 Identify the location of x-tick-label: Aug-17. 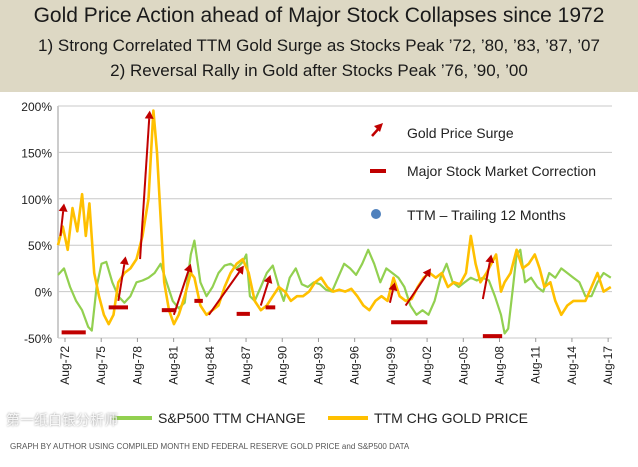
(608, 365).